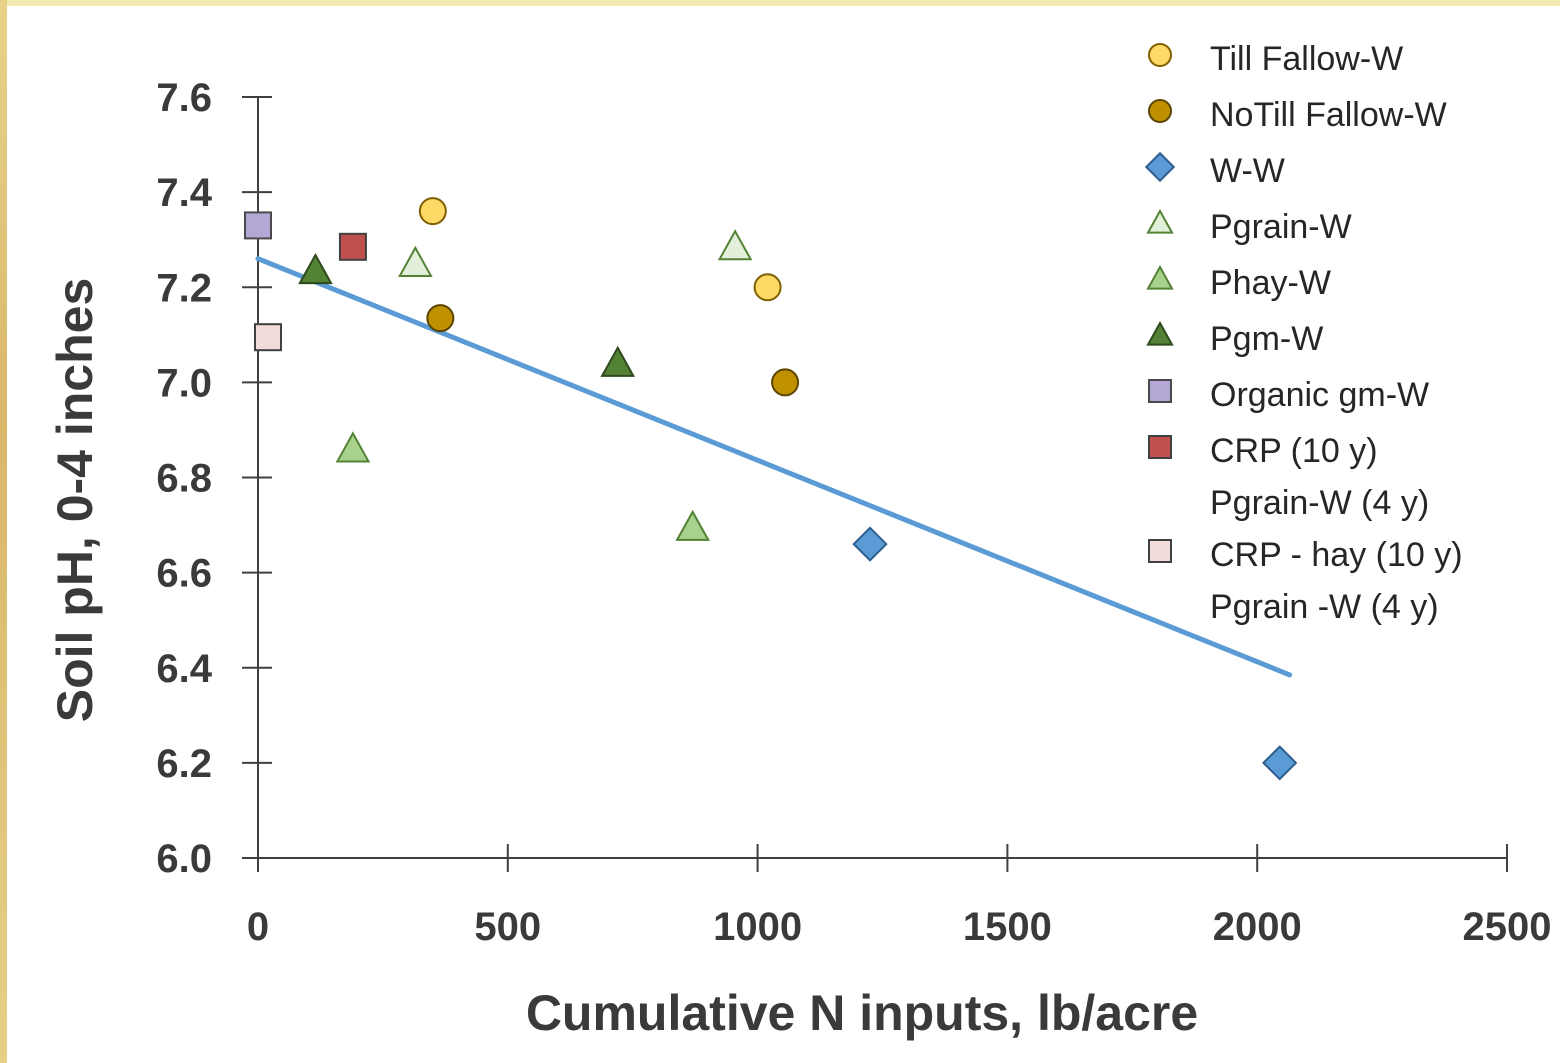  I want to click on y-tick-label: 6.2, so click(184, 764).